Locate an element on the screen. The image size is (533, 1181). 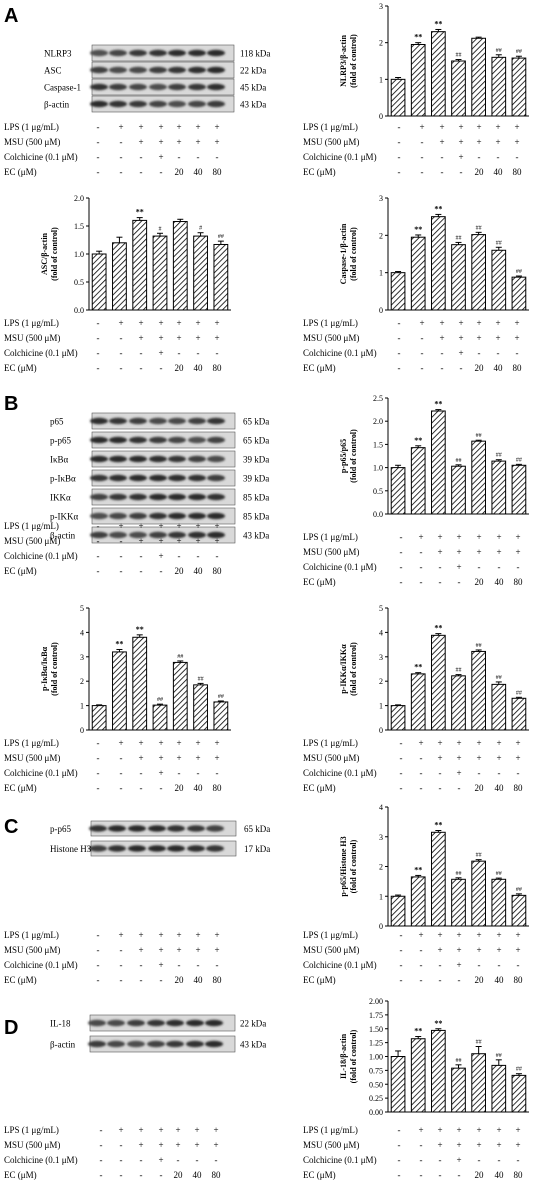
kda-label: 39 kDa is located at coordinates (256, 460).